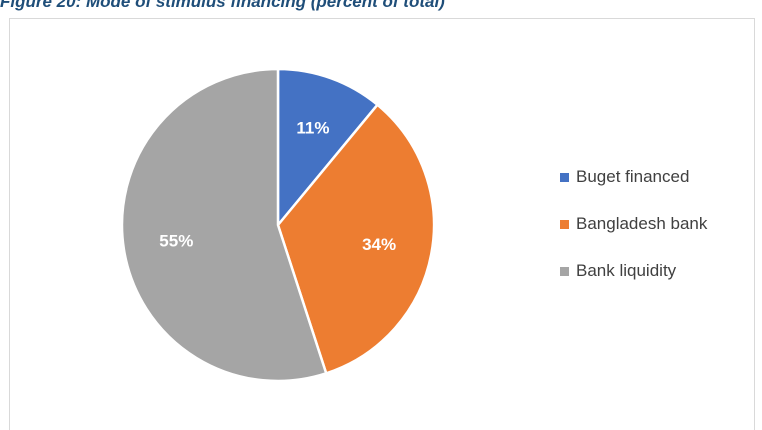 This screenshot has width=762, height=430. Describe the element at coordinates (642, 223) in the screenshot. I see `legend-label: Bangladesh bank` at that location.